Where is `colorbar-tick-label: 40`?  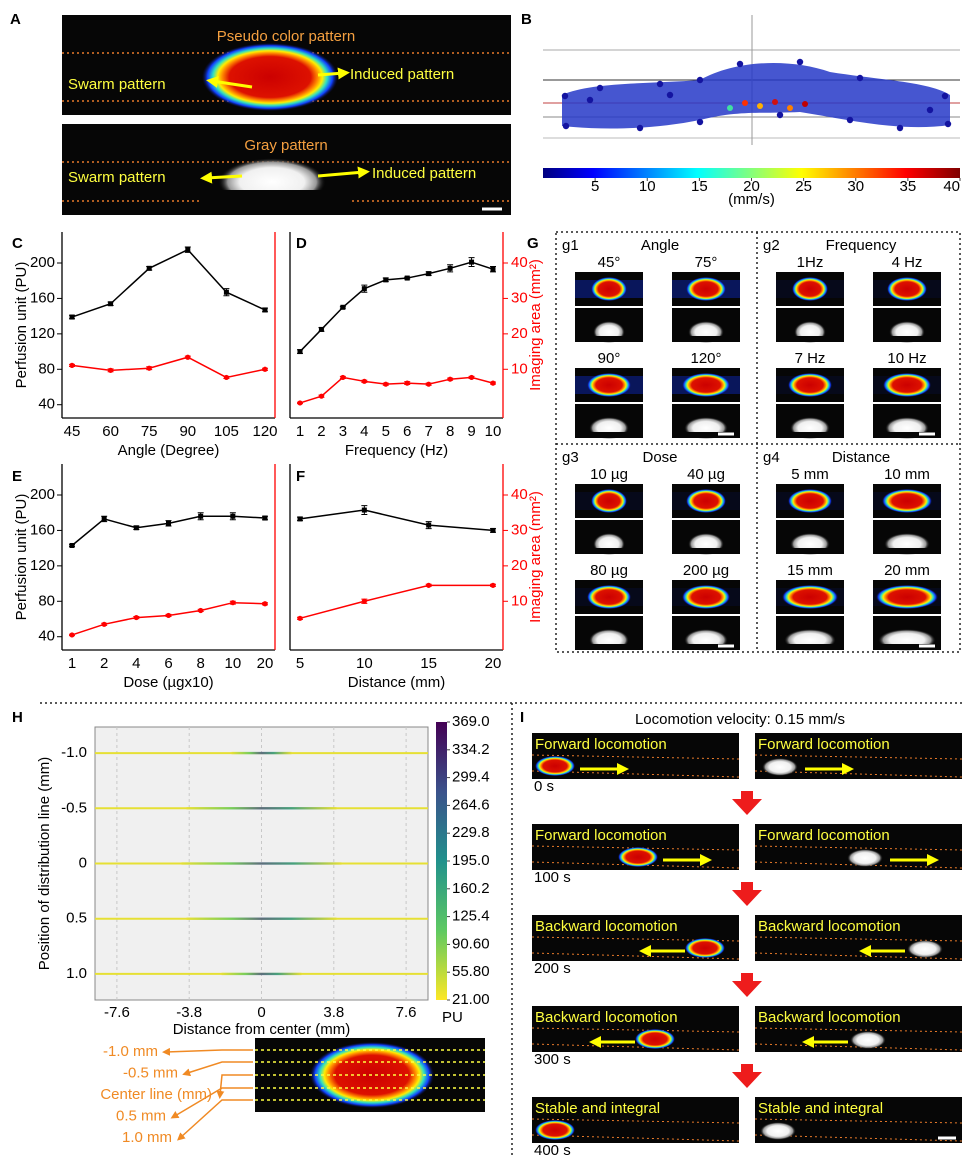
colorbar-tick-label: 40 is located at coordinates (951, 186).